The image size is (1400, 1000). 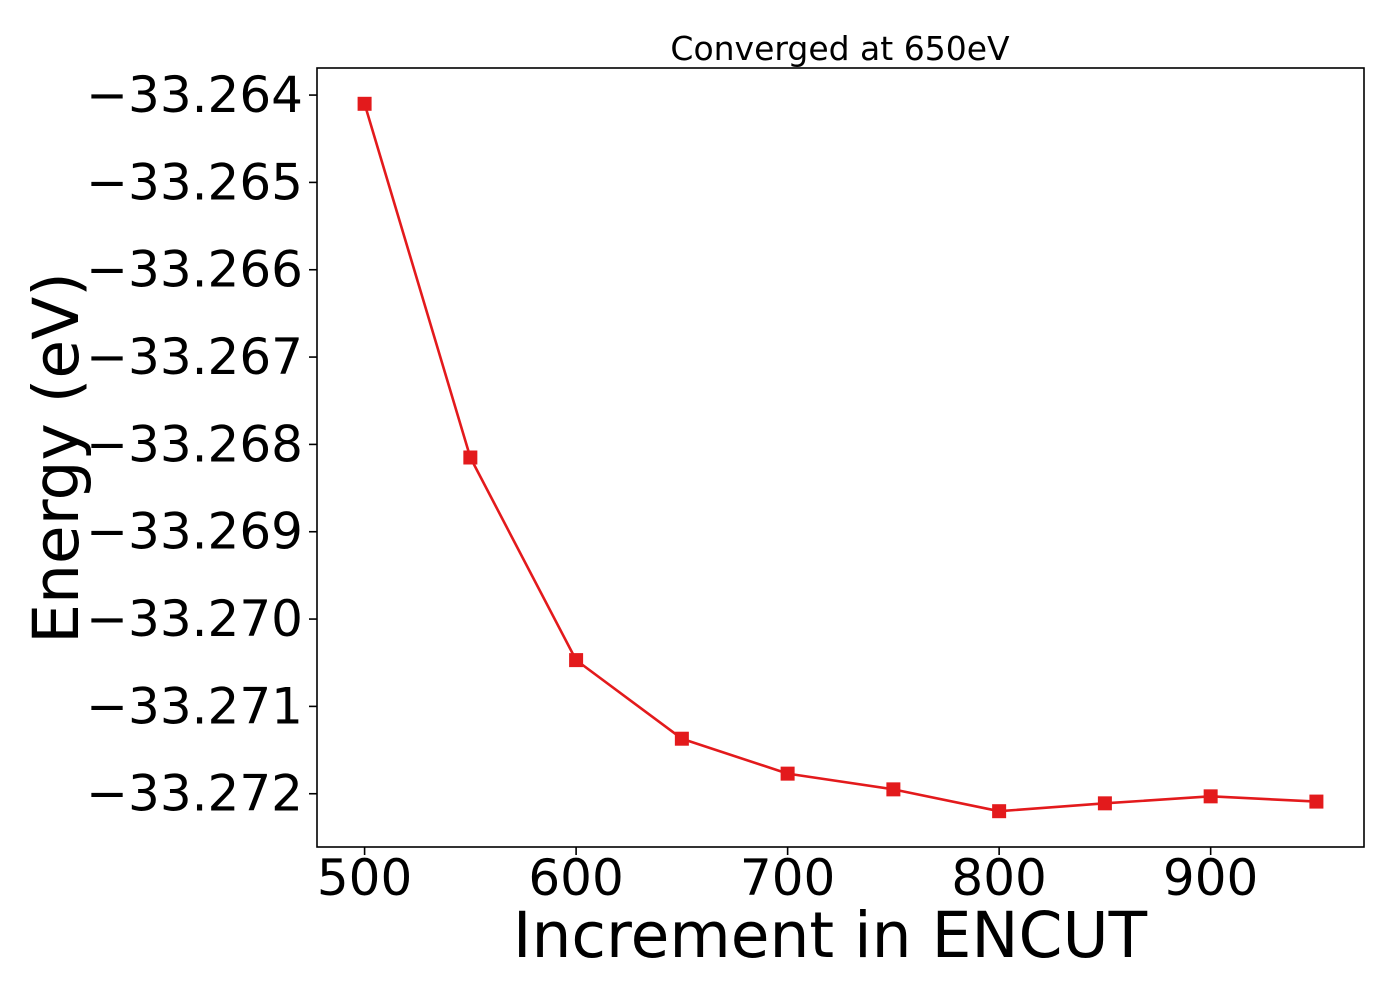 I want to click on y-tick-label: −33.272, so click(x=194, y=794).